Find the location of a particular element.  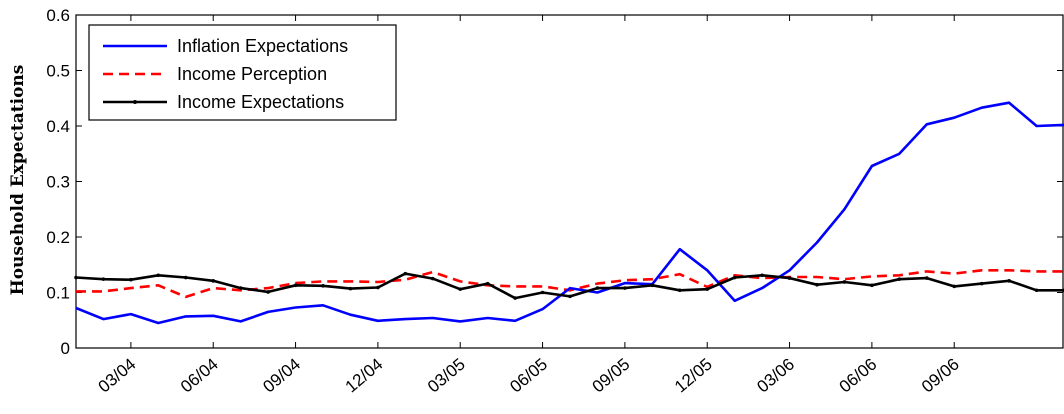

legend-label: Inflation Expectations is located at coordinates (262, 46).